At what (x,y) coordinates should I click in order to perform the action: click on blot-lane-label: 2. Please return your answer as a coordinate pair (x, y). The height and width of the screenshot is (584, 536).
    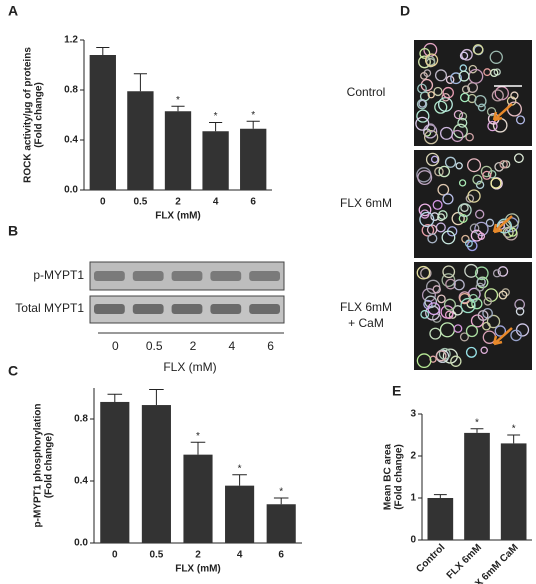
    Looking at the image, I should click on (193, 346).